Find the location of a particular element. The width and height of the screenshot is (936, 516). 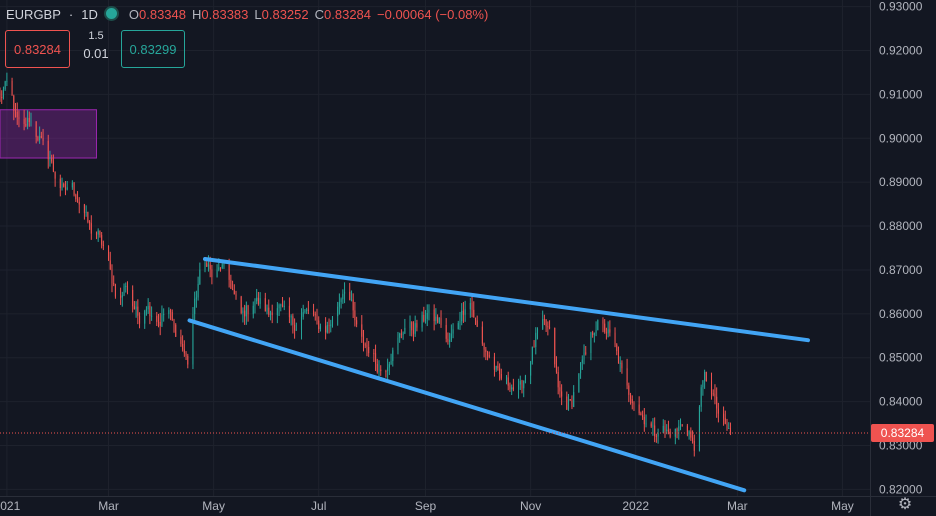

settings-gear-icon: ⚙ is located at coordinates (905, 504).